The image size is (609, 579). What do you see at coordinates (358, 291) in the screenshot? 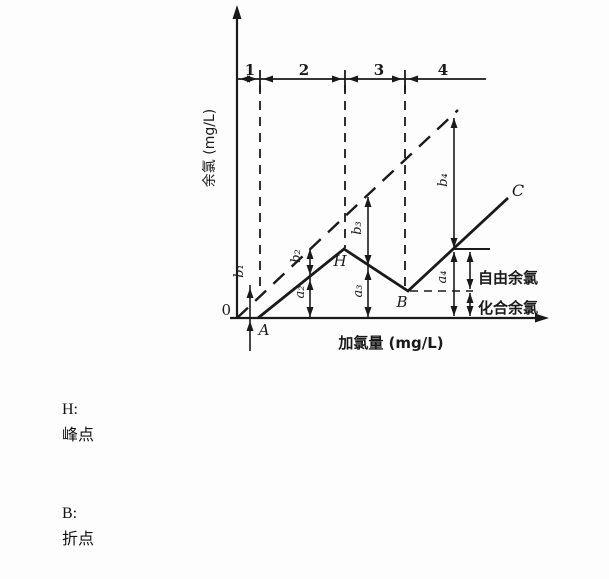
I see `label-a3: a₃` at bounding box center [358, 291].